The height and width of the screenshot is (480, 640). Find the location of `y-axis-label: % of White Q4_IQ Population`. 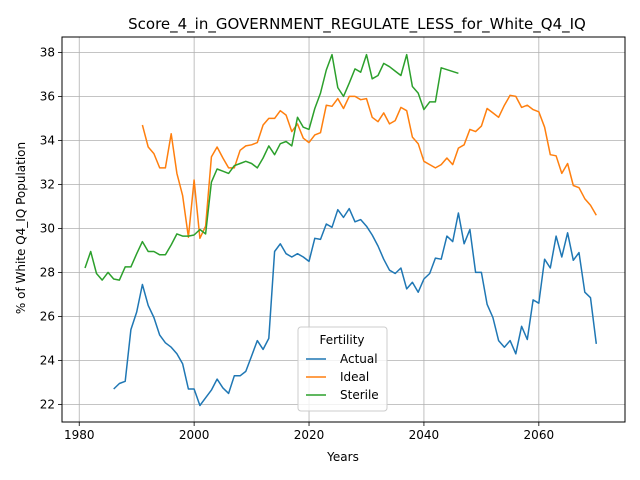

y-axis-label: % of White Q4_IQ Population is located at coordinates (21, 228).